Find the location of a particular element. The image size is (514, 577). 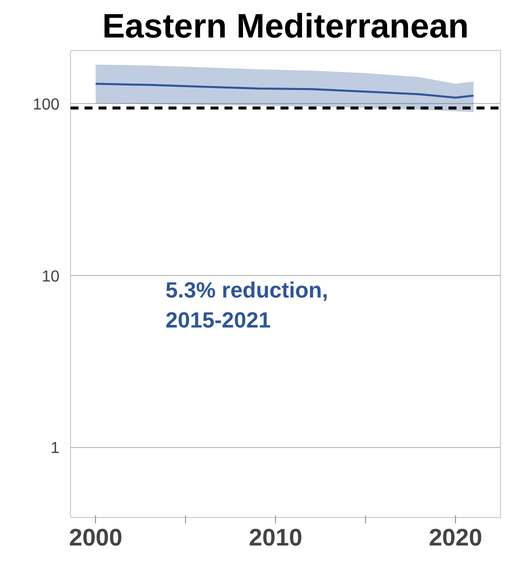

line-series is located at coordinates (284, 90).